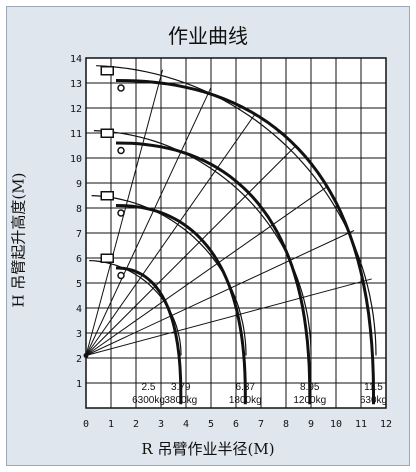 The width and height of the screenshot is (416, 472). What do you see at coordinates (180, 400) in the screenshot?
I see `load-annotation: 3800kg` at bounding box center [180, 400].